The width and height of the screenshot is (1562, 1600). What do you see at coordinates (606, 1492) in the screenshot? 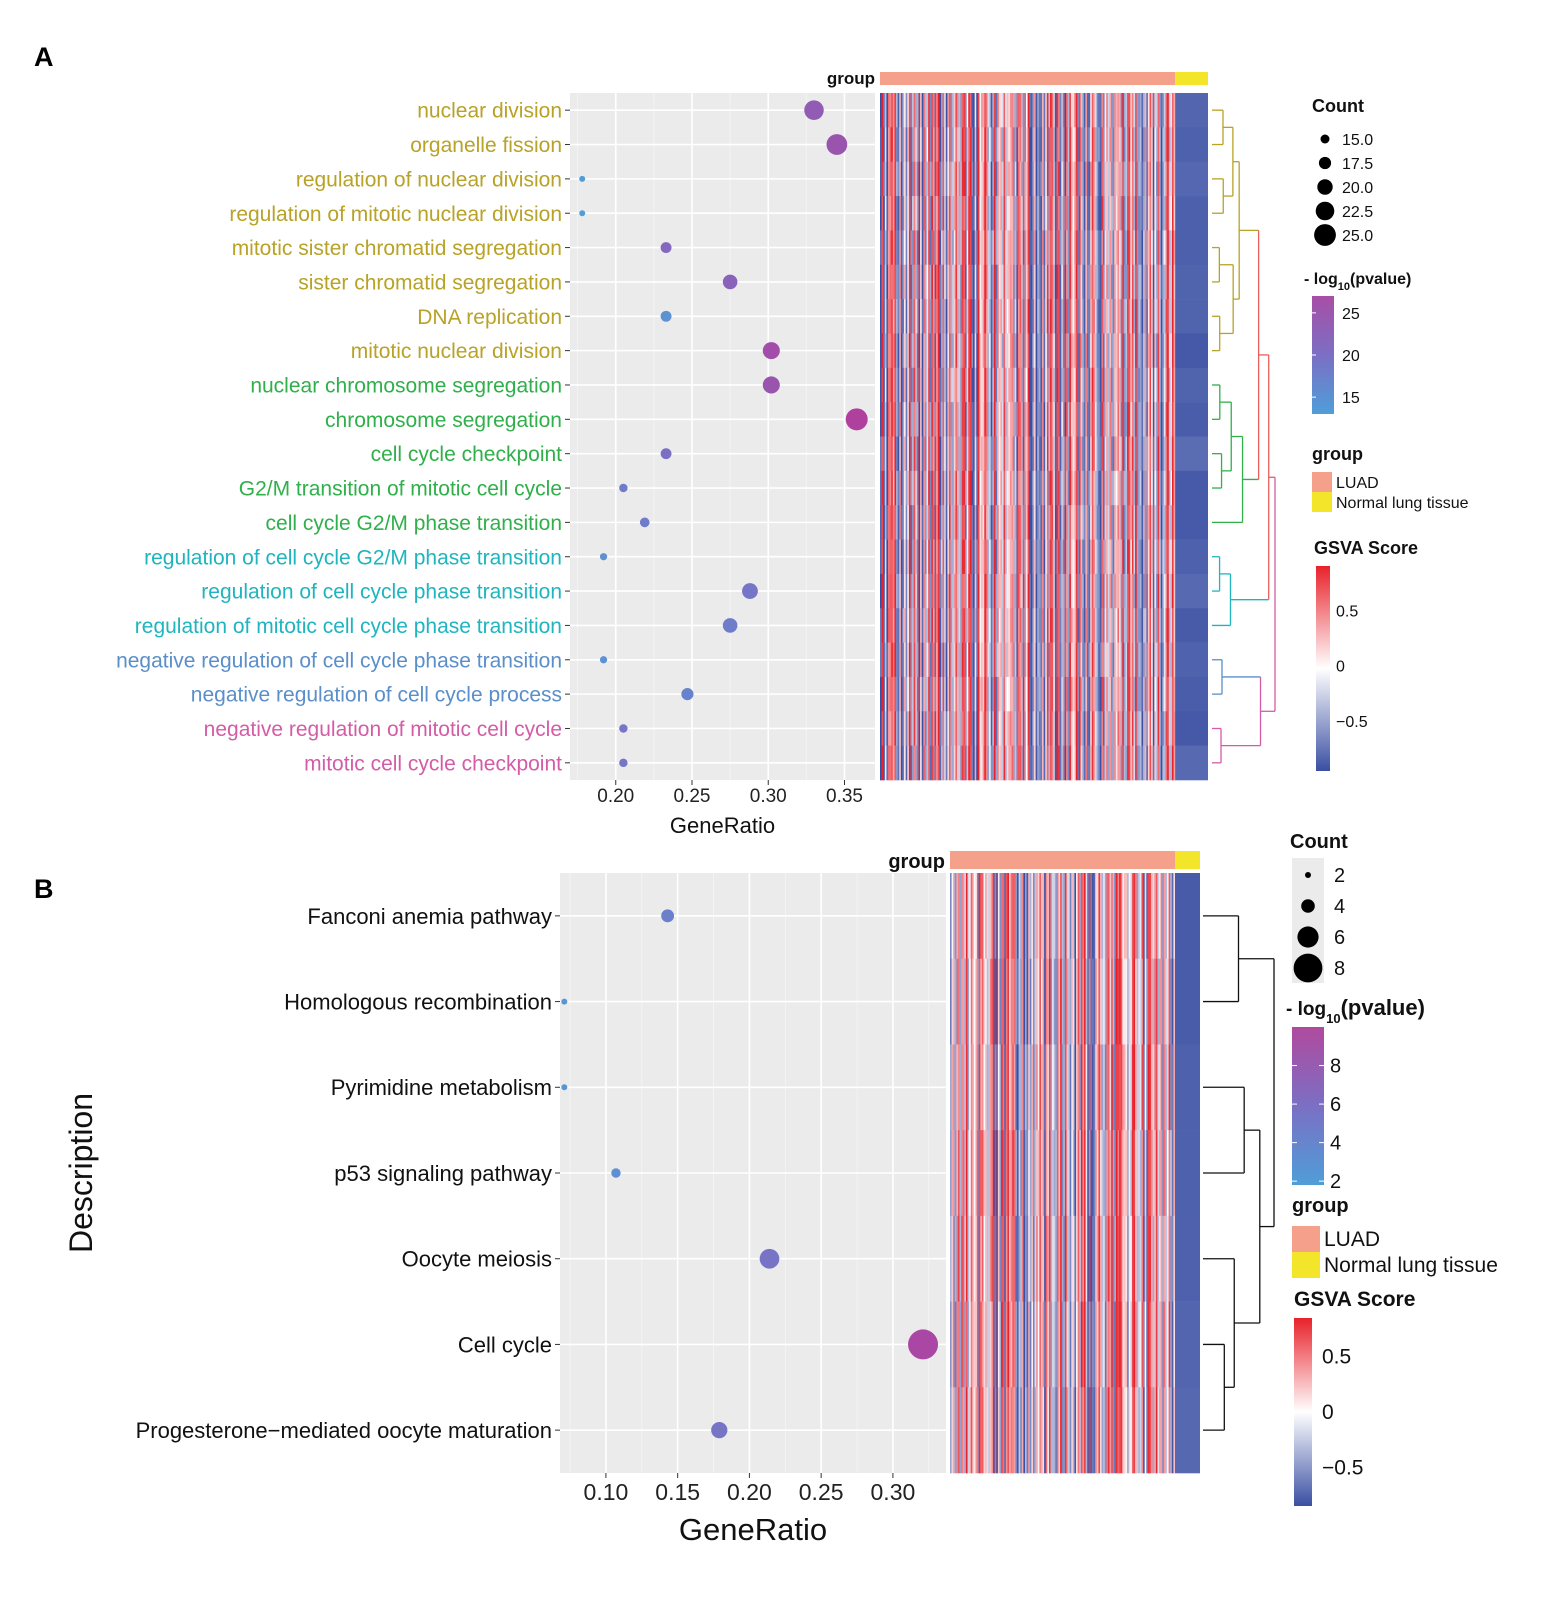
I see `x-tick-label: 0.10` at bounding box center [606, 1492].